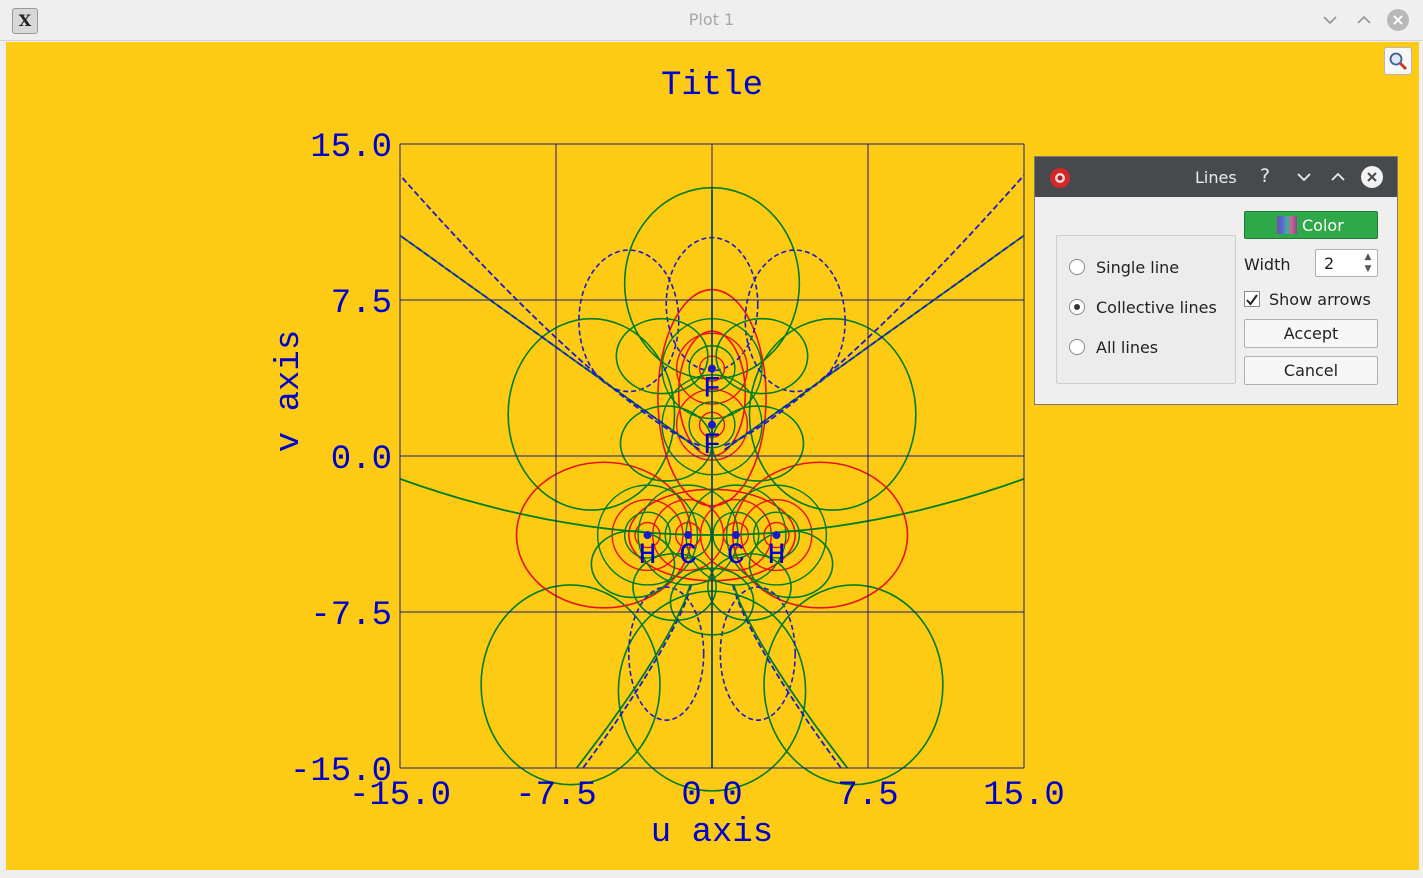 The width and height of the screenshot is (1423, 878). What do you see at coordinates (341, 772) in the screenshot?
I see `y-tick-label: -15.0` at bounding box center [341, 772].